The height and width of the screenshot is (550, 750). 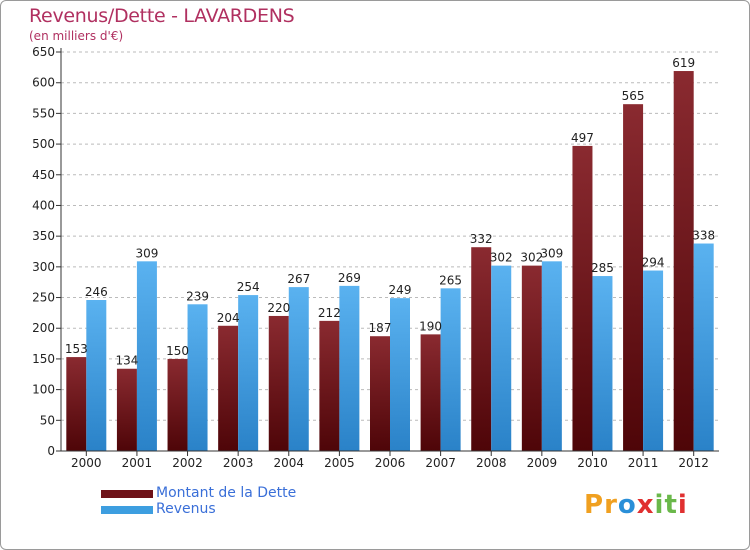 What do you see at coordinates (683, 63) in the screenshot?
I see `data-label-dette-2012: 619` at bounding box center [683, 63].